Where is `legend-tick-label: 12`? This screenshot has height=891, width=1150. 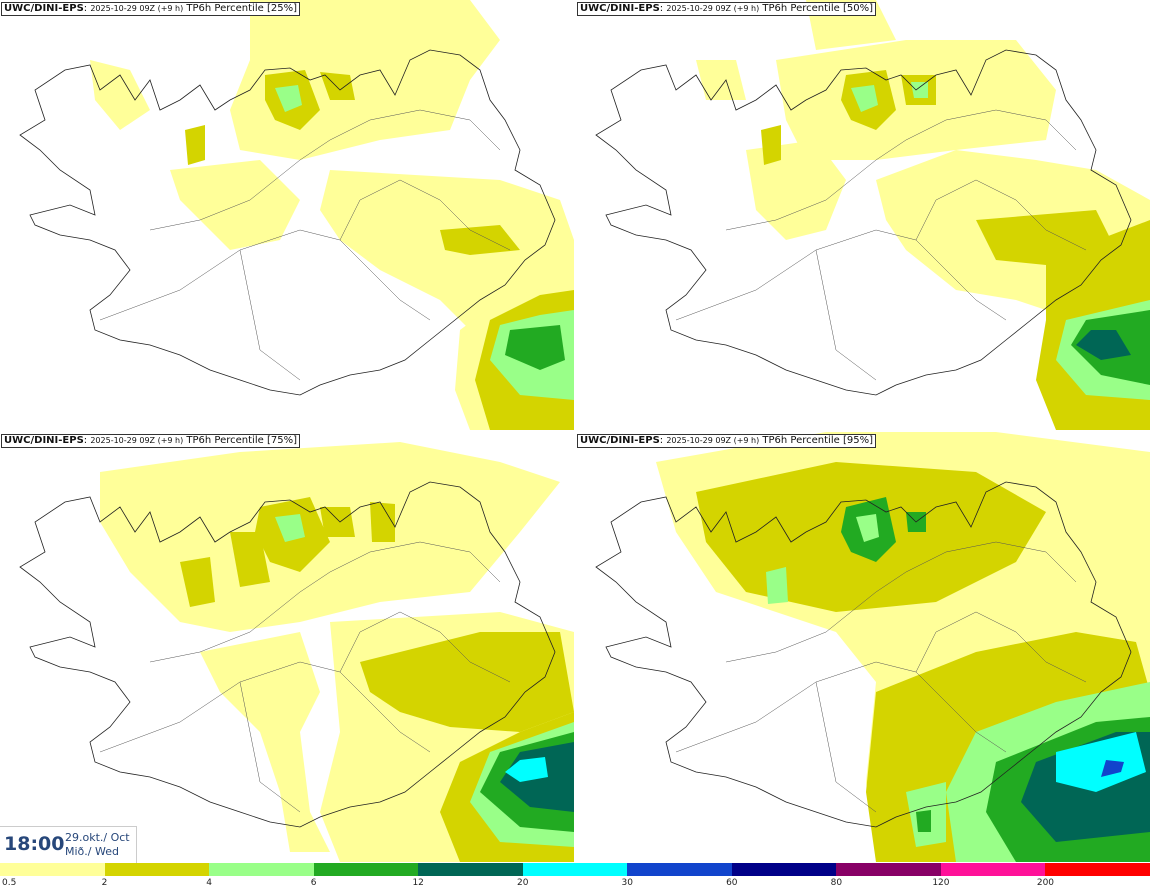
legend-tick-label: 12 is located at coordinates (418, 883).